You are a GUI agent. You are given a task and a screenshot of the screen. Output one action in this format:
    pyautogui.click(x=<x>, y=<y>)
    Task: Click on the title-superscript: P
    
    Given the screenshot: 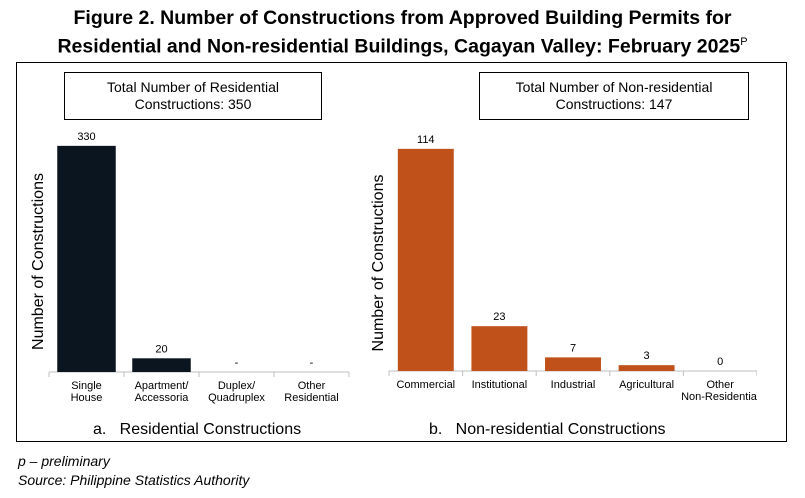 What is the action you would take?
    pyautogui.click(x=744, y=42)
    